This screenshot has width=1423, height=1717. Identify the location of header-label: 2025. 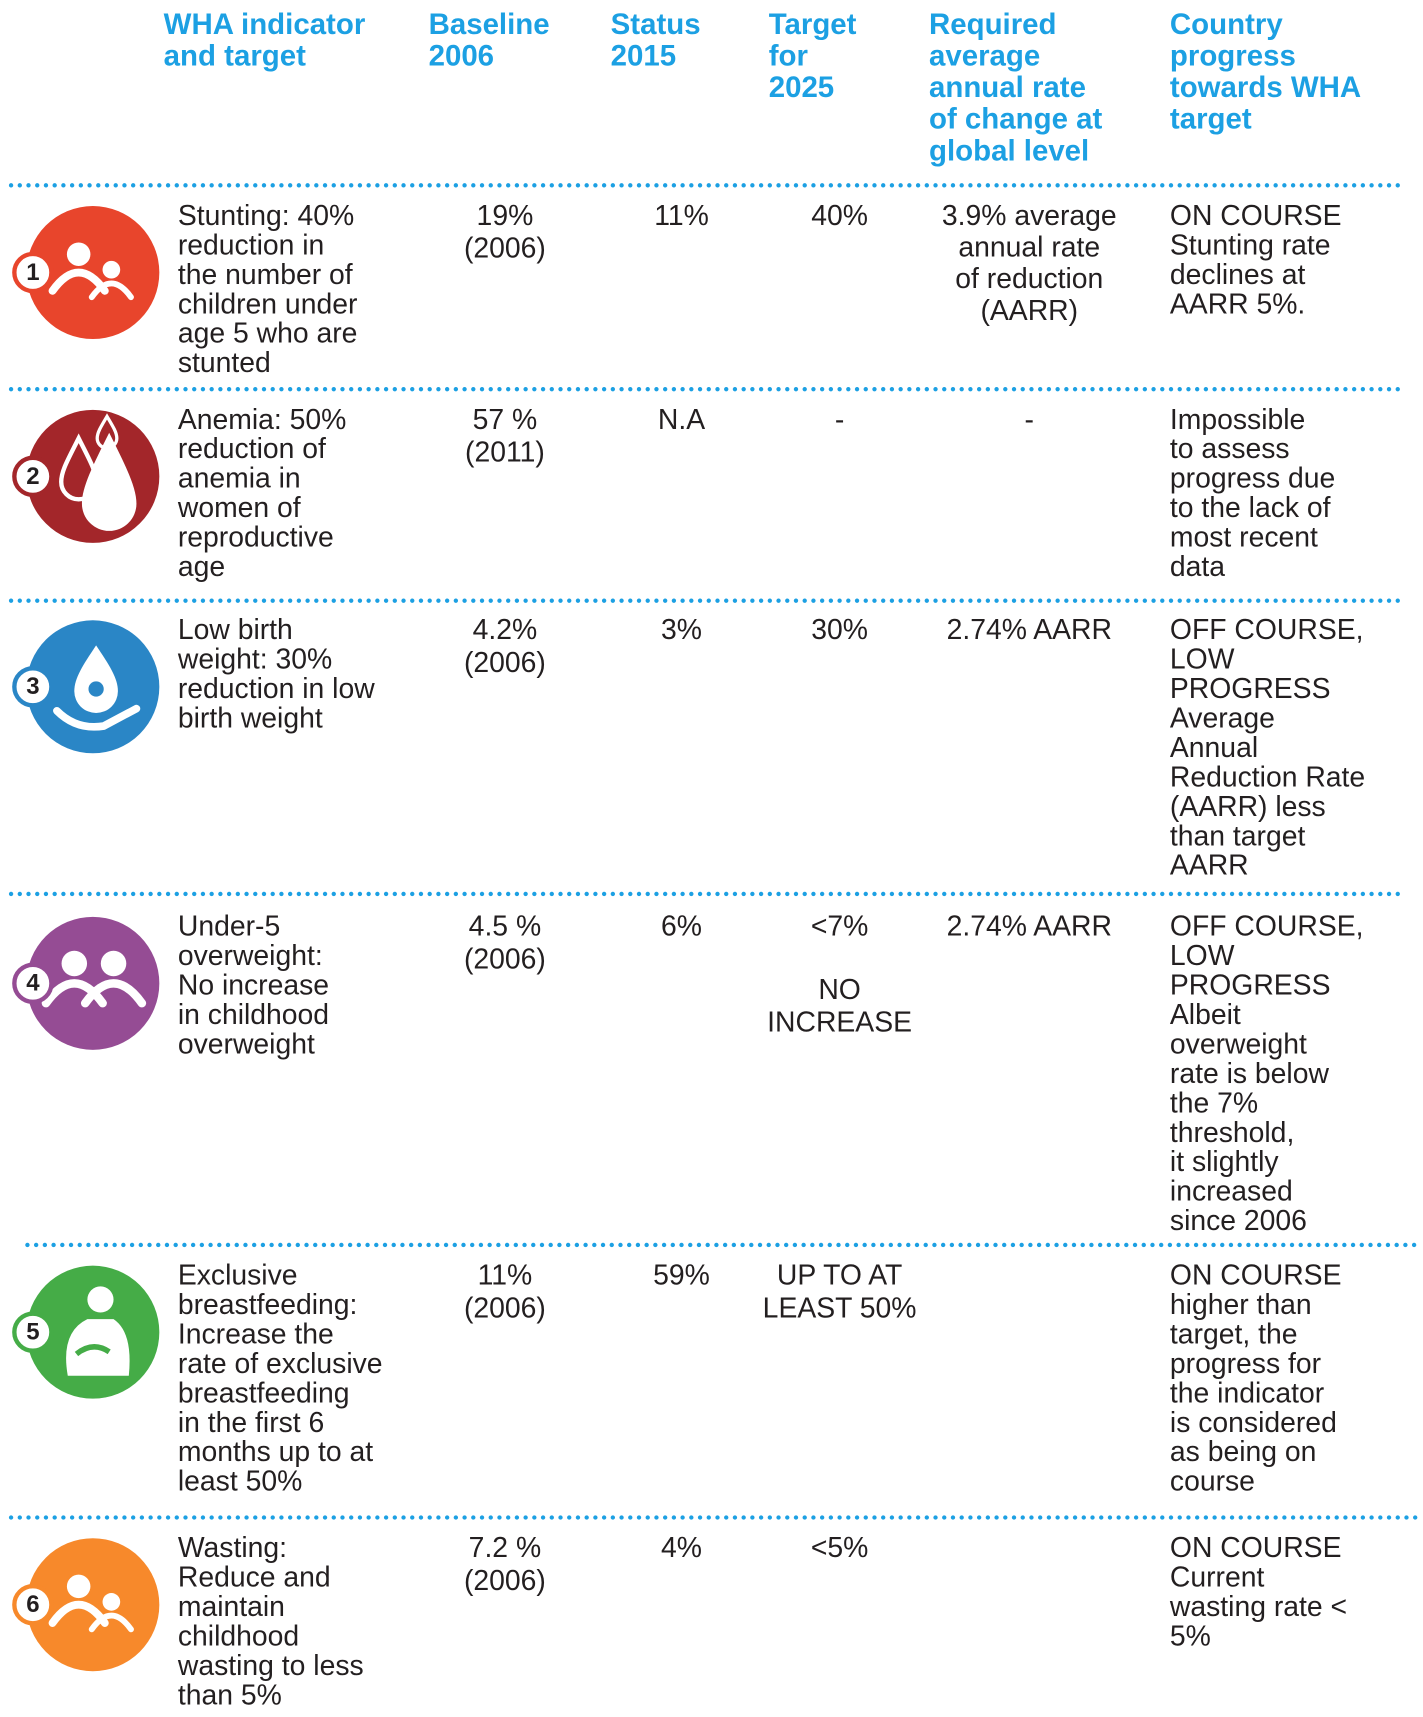
(801, 87).